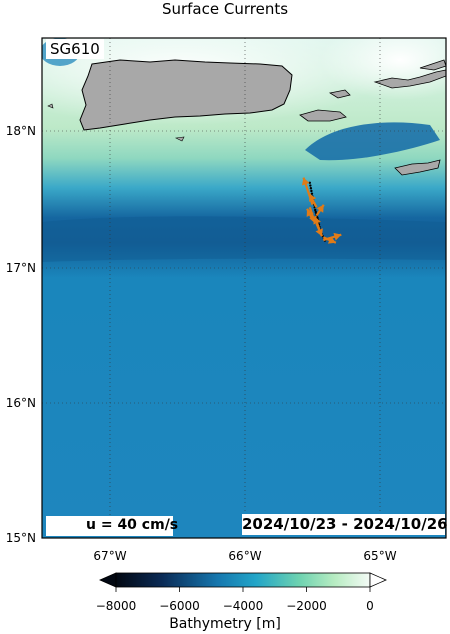 The image size is (450, 634). I want to click on st-croix, so click(417, 167).